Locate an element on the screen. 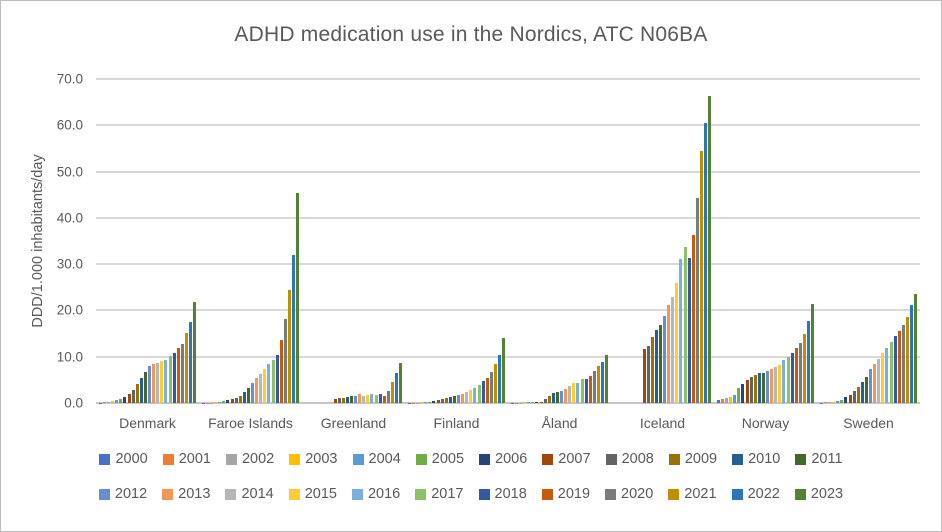 The height and width of the screenshot is (532, 942). bar-sweden-2022 is located at coordinates (911, 354).